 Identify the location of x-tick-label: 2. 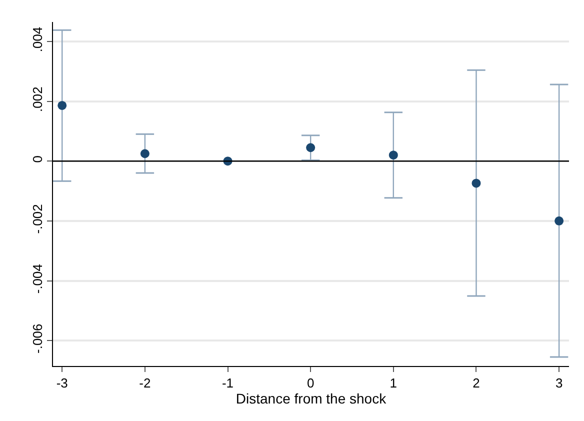
(476, 383).